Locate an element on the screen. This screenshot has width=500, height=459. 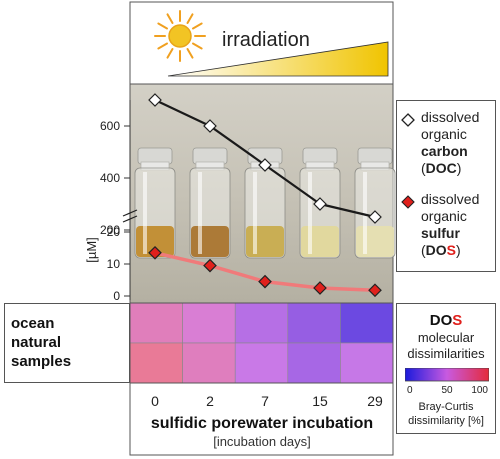
doc-legend-line-3: carbon is located at coordinates (444, 151).